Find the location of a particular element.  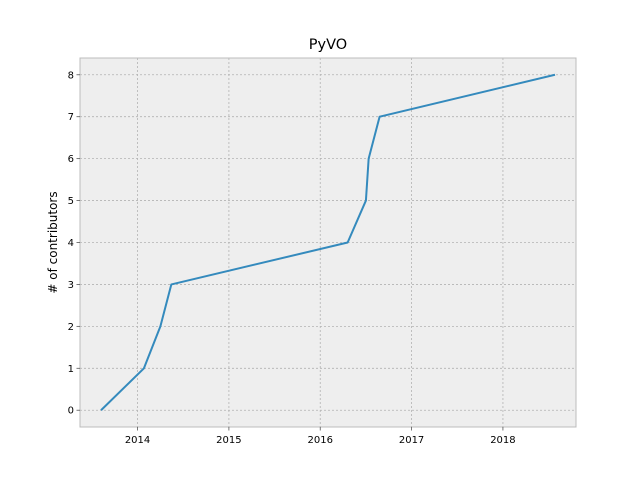

y-tick-label: 2 is located at coordinates (71, 327).